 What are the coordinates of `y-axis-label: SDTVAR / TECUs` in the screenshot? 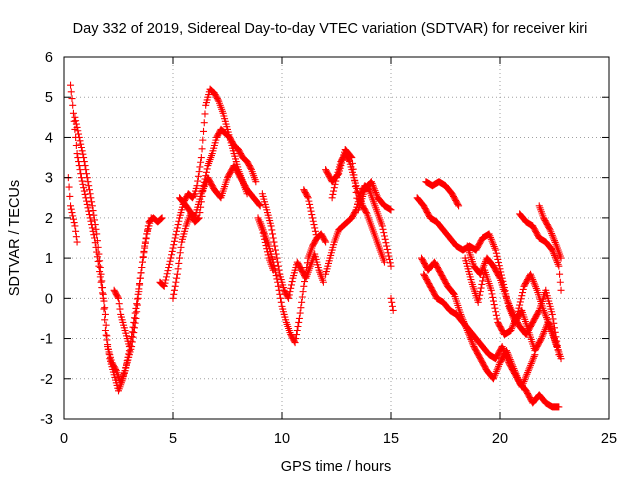 It's located at (15, 238).